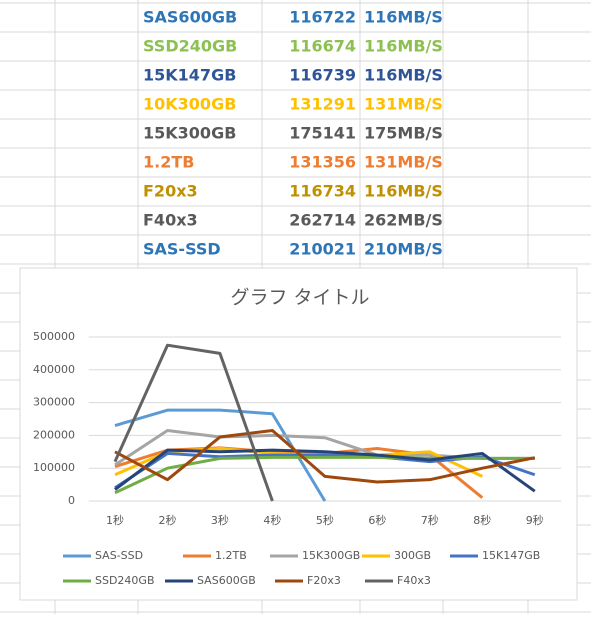 Image resolution: width=591 pixels, height=618 pixels. I want to click on legend-label: 300GB, so click(412, 555).